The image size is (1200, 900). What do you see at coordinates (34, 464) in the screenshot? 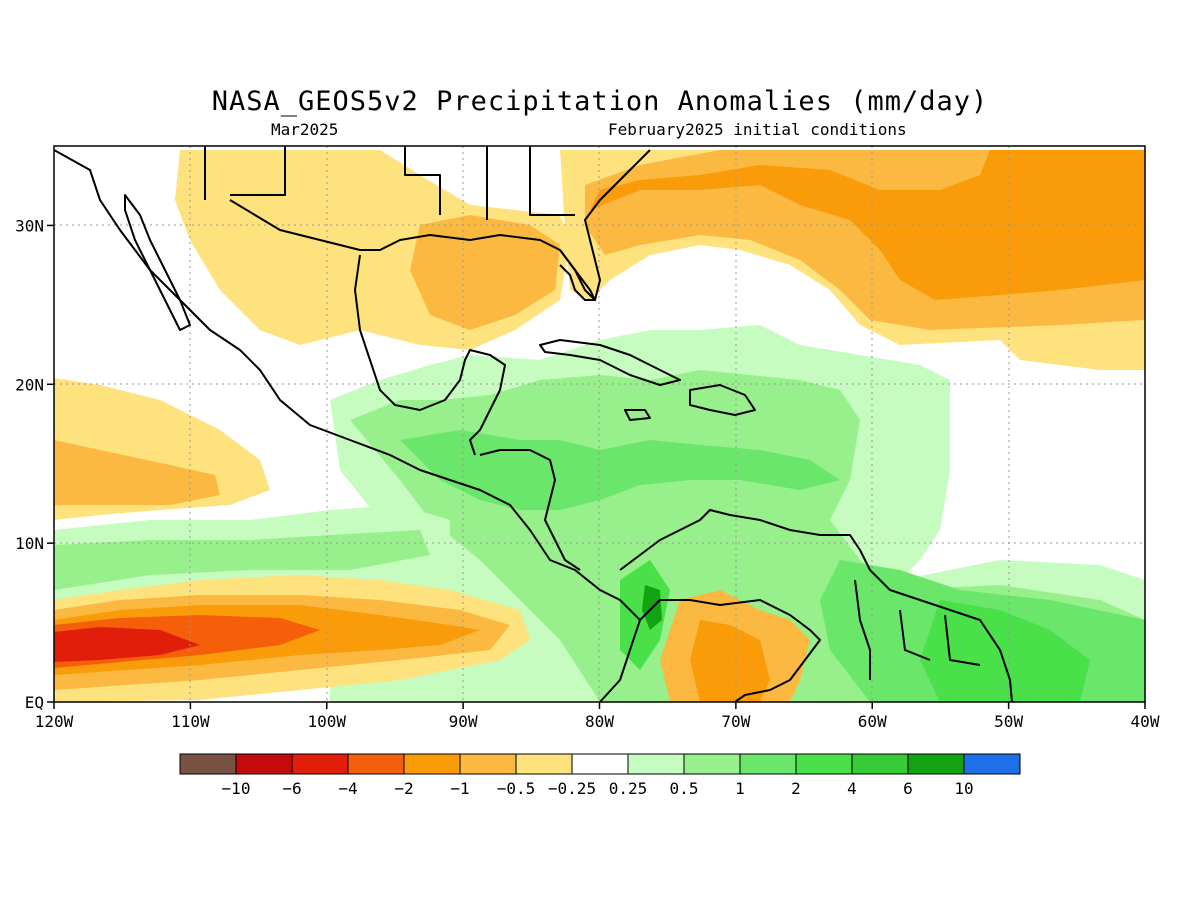
I see `latitude-axis: EQ 10N 20N 30N` at bounding box center [34, 464].